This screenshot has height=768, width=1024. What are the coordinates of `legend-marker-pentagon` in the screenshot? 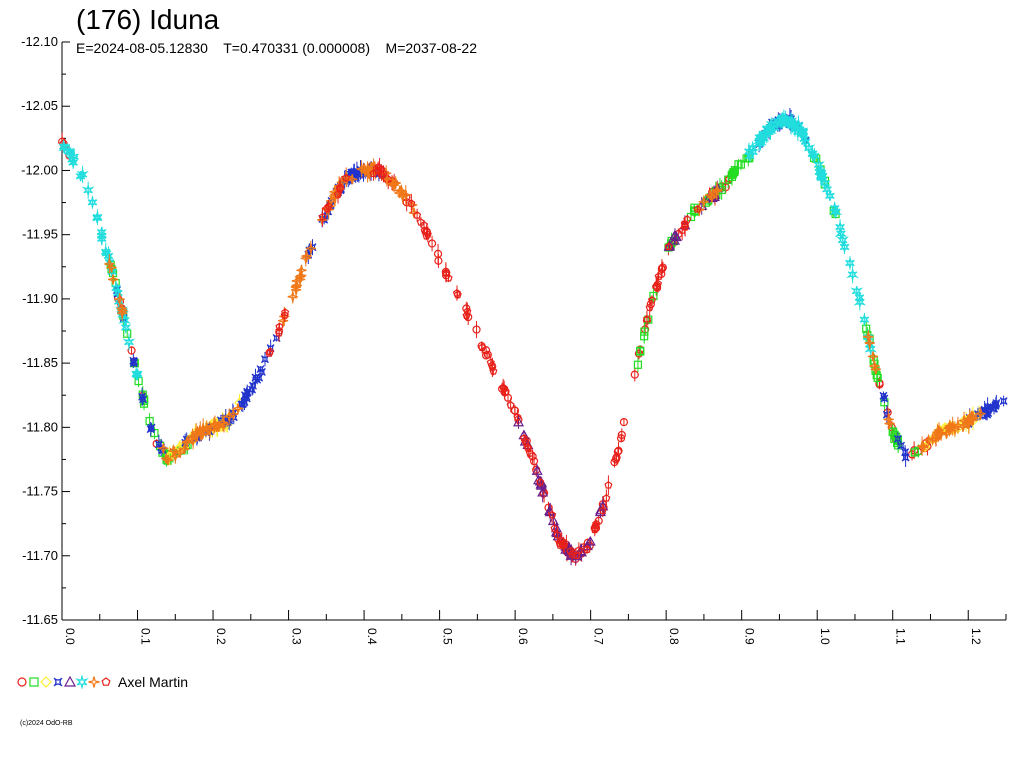 It's located at (106, 681).